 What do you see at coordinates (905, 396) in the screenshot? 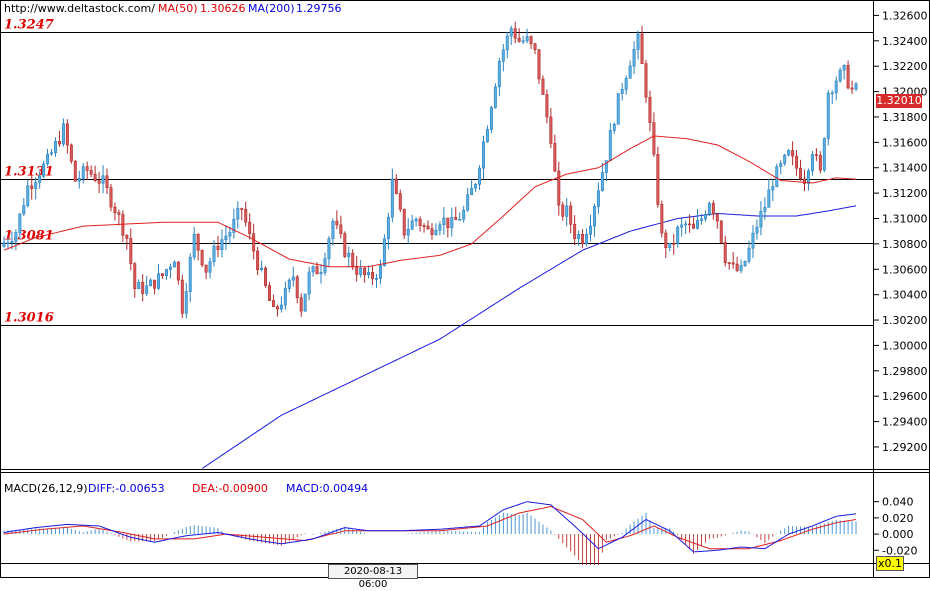
I see `price-tick-label: 1.29600` at bounding box center [905, 396].